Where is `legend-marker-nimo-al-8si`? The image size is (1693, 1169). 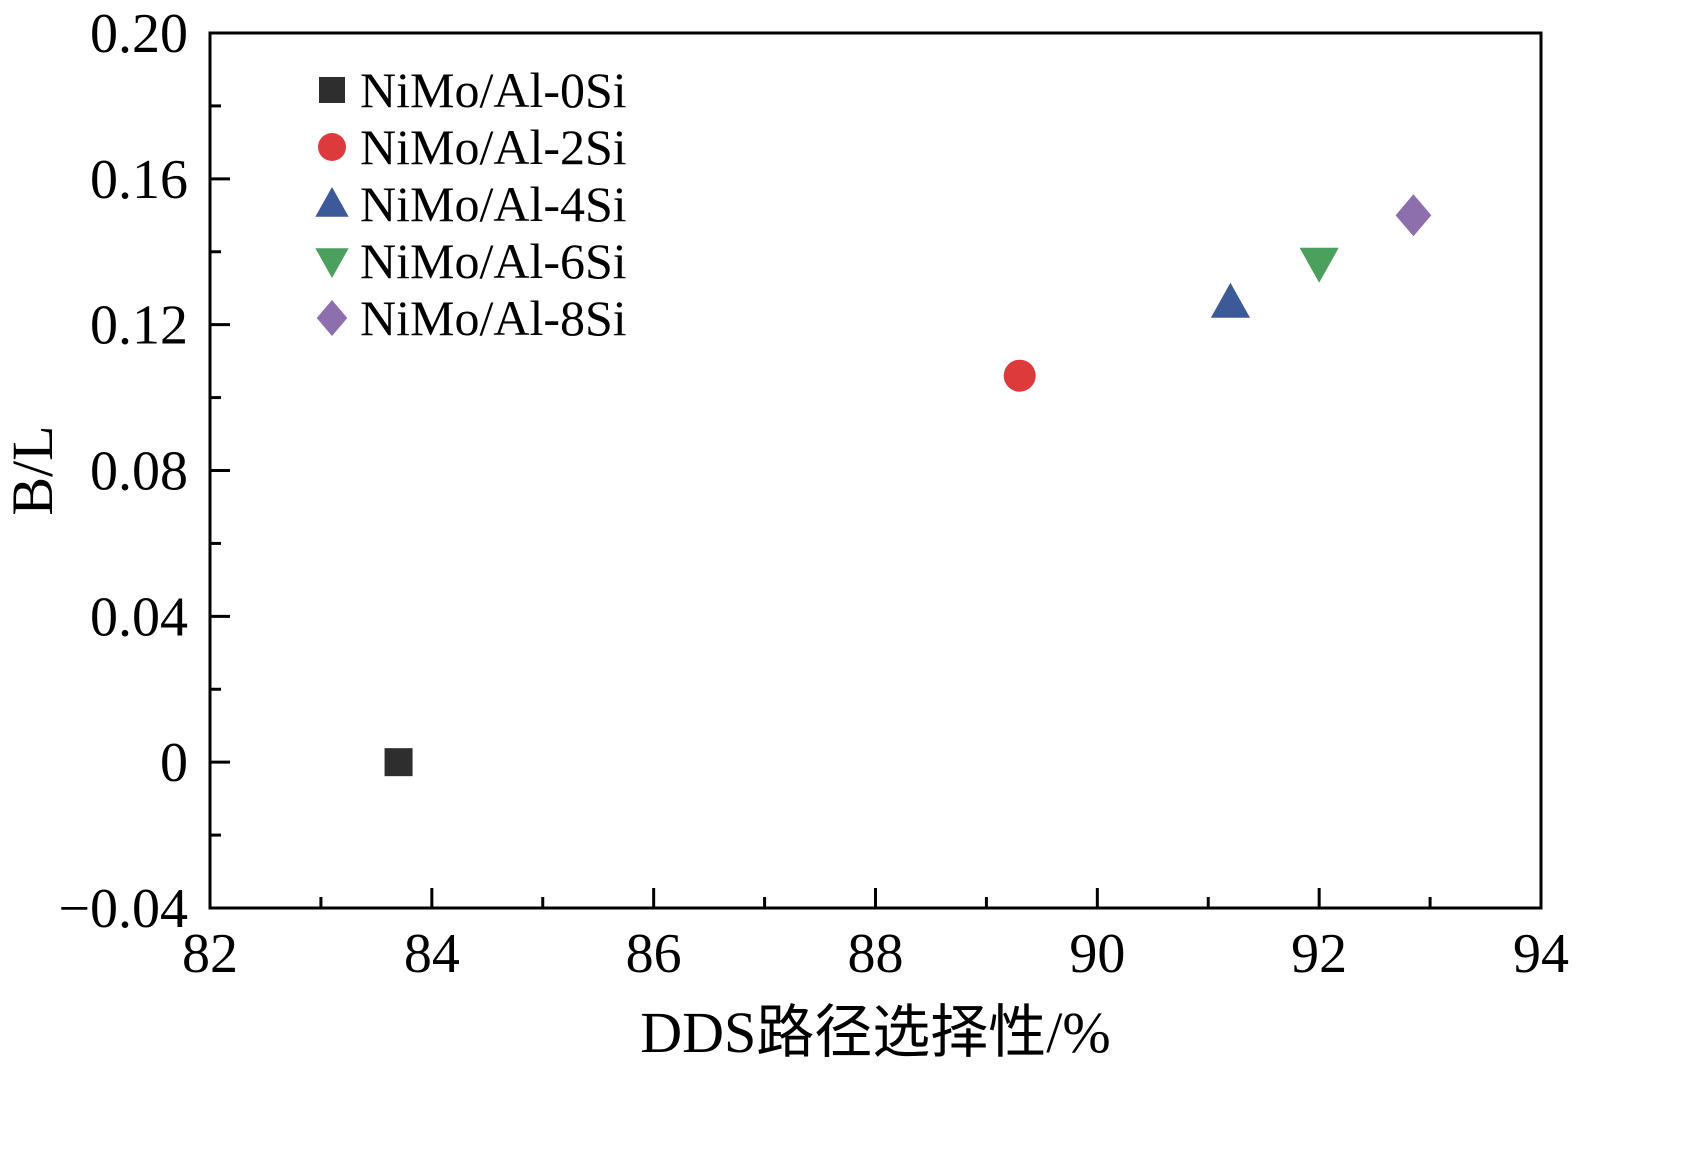
legend-marker-nimo-al-8si is located at coordinates (332, 318).